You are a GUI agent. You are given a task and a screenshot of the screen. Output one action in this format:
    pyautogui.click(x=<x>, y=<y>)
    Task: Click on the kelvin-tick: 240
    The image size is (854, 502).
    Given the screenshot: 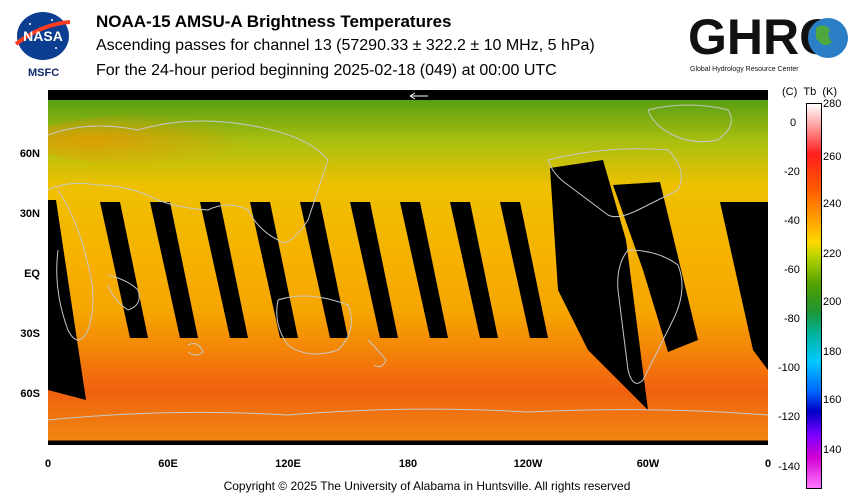 What is the action you would take?
    pyautogui.click(x=832, y=204)
    